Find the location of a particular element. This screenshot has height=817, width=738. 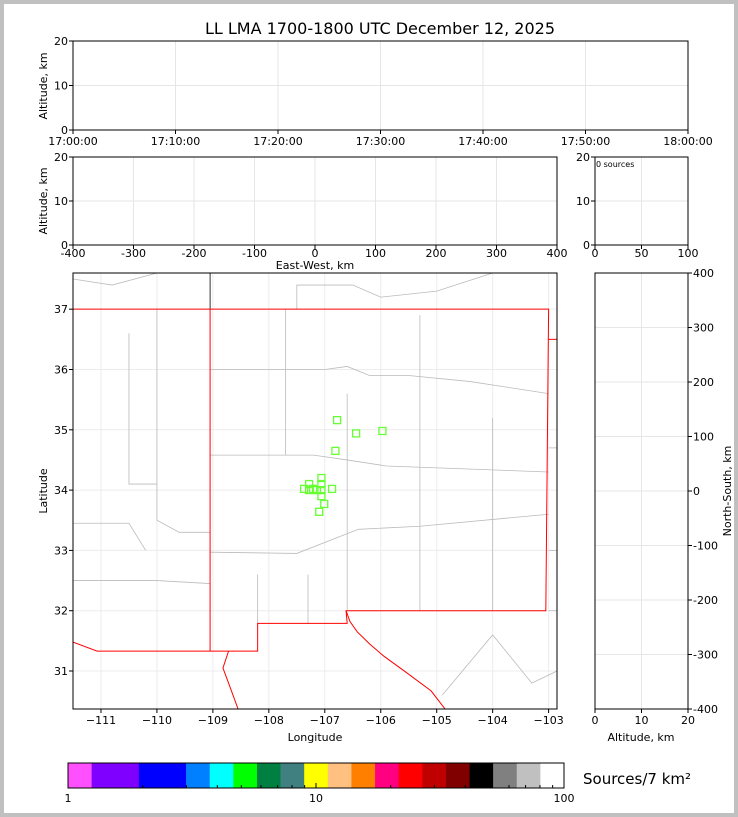

colorbar-tick-label: 1 is located at coordinates (68, 798).